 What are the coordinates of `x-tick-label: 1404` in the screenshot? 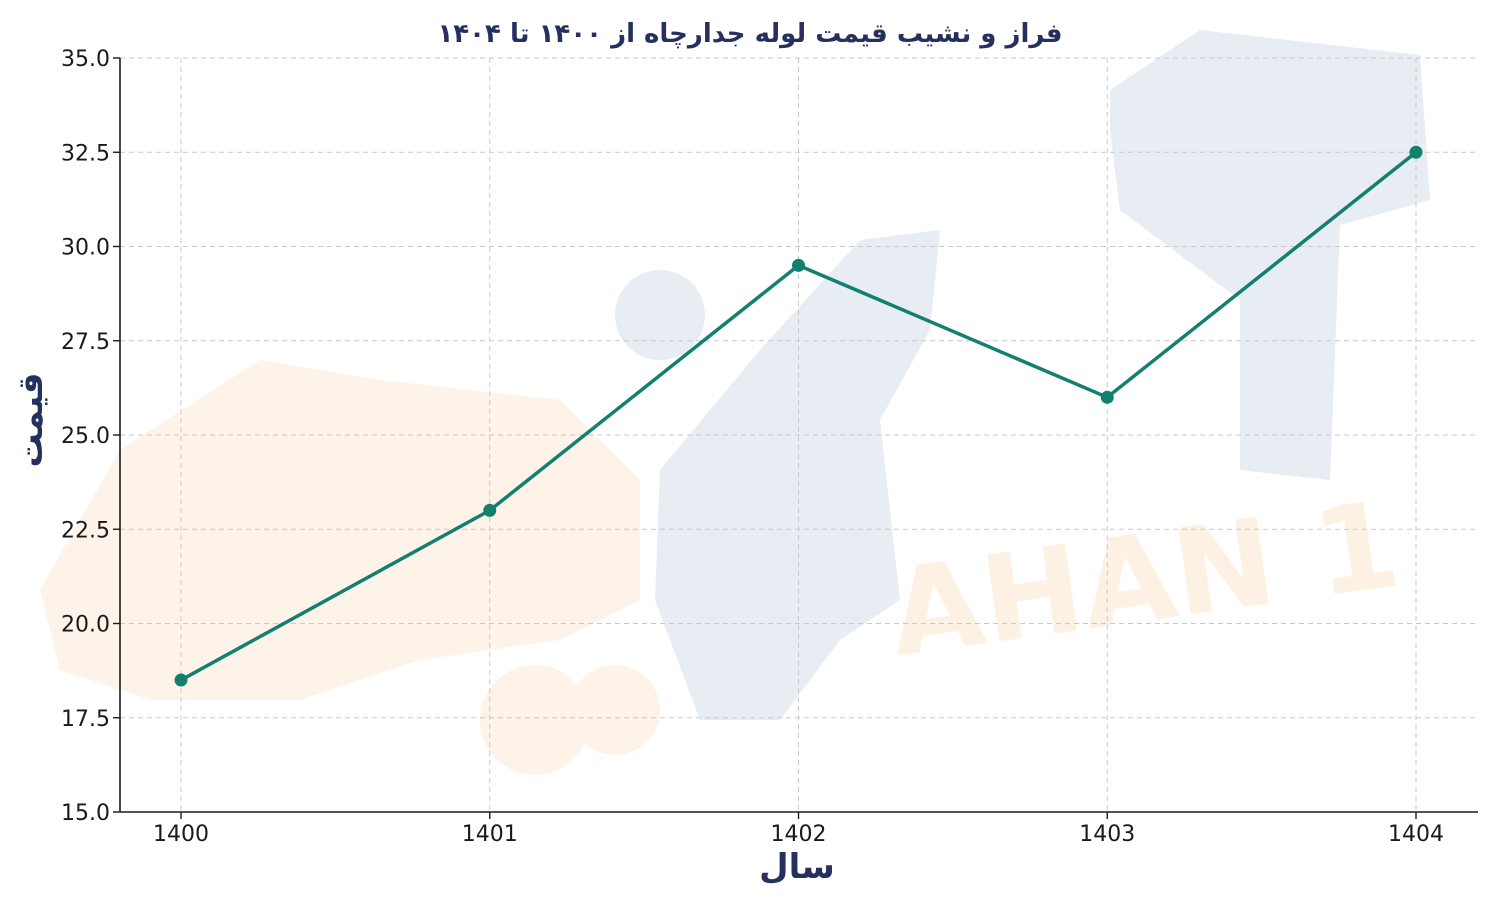 It's located at (1416, 834).